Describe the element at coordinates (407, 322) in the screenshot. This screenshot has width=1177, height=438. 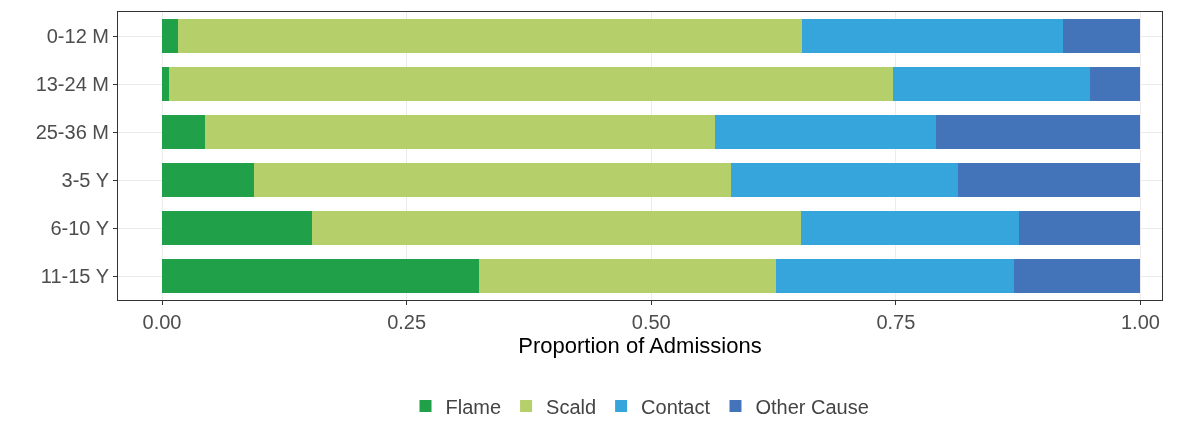
I see `x-tick-label: 0.25` at that location.